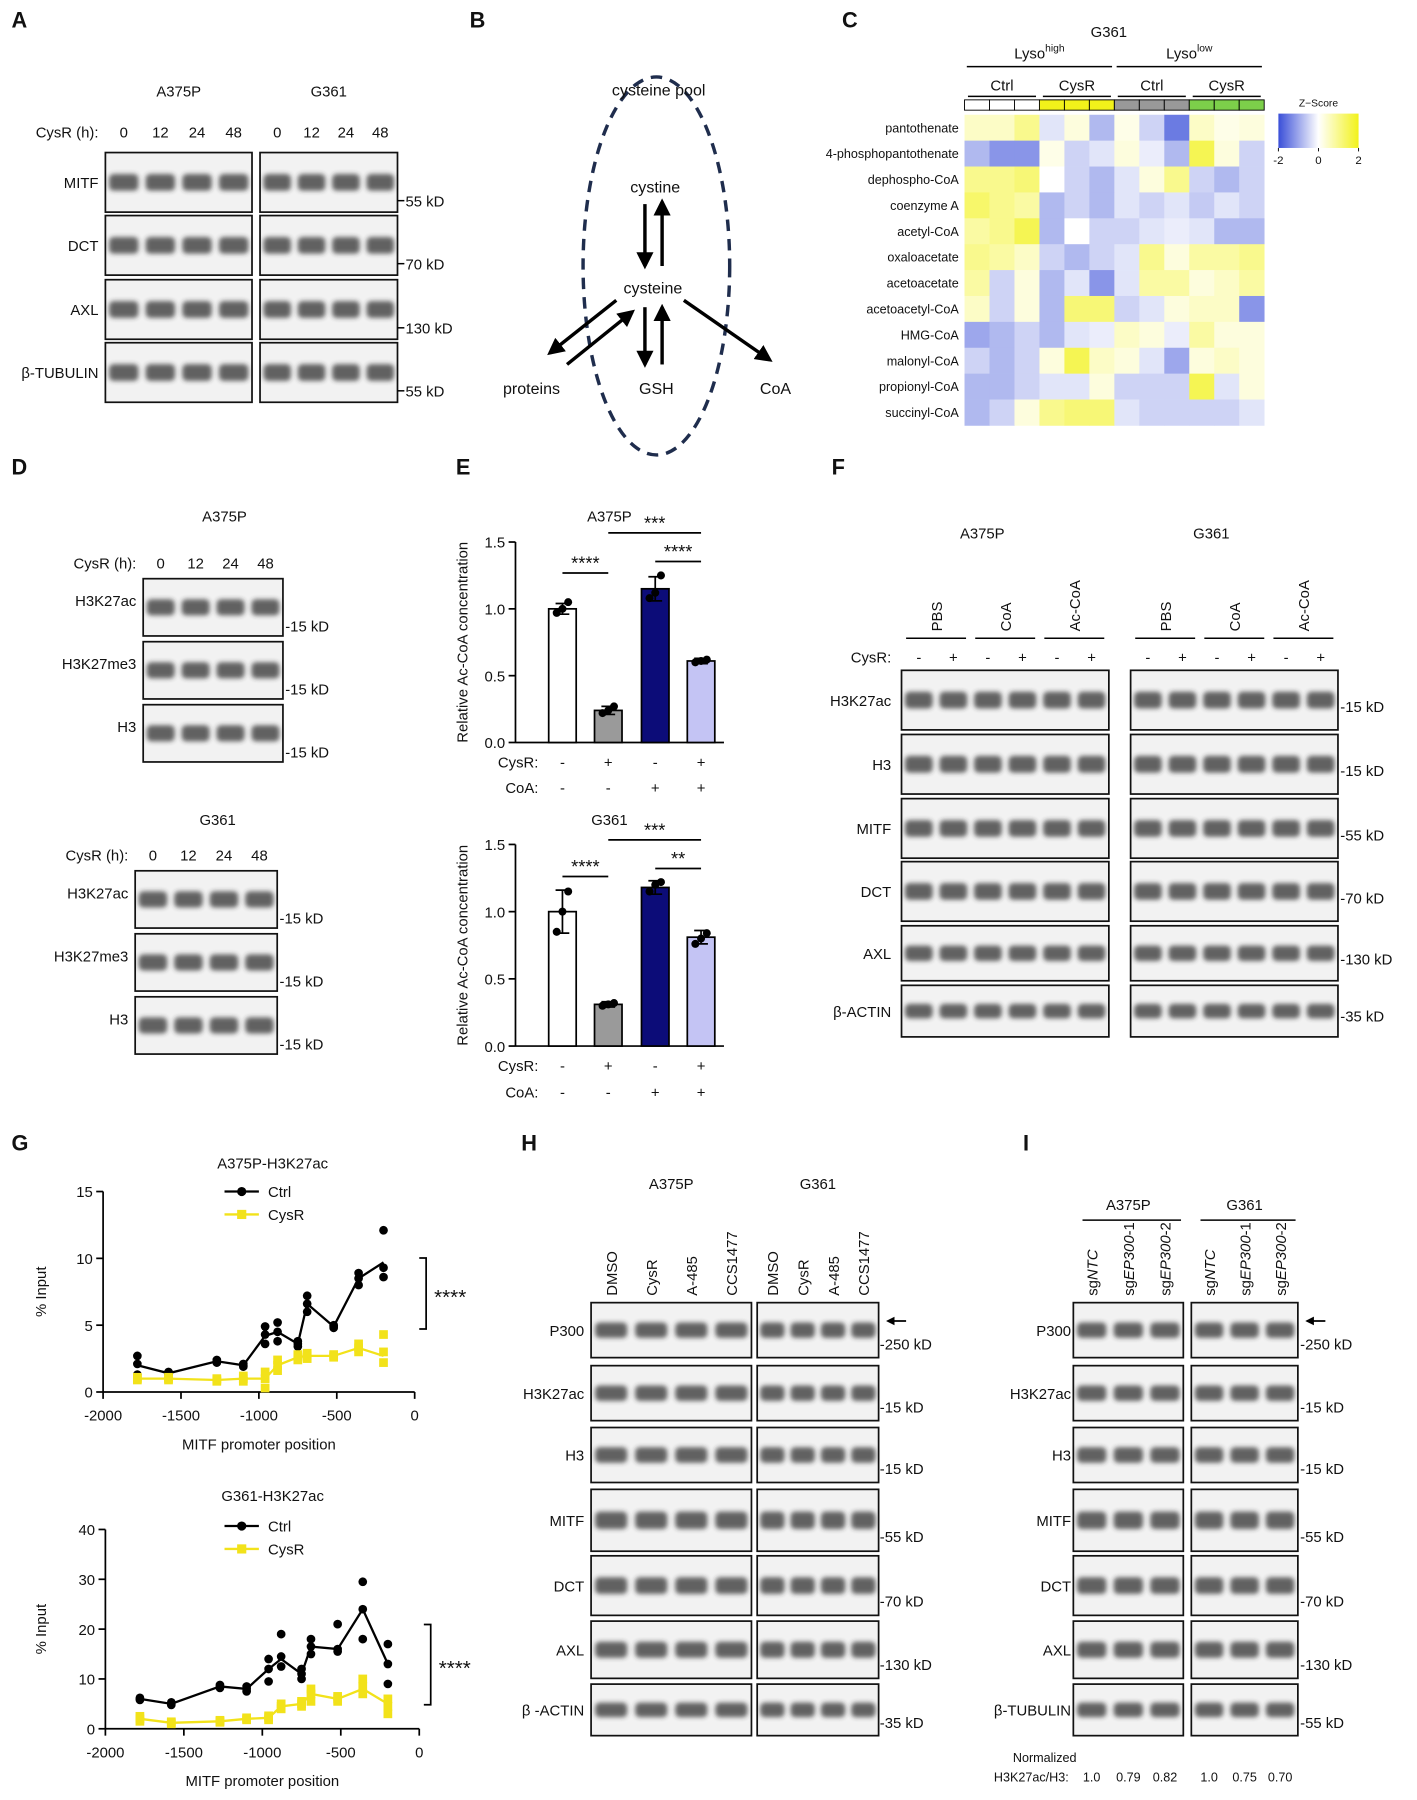  Describe the element at coordinates (494, 744) in the screenshot. I see `y-tick-label: 0.0` at that location.